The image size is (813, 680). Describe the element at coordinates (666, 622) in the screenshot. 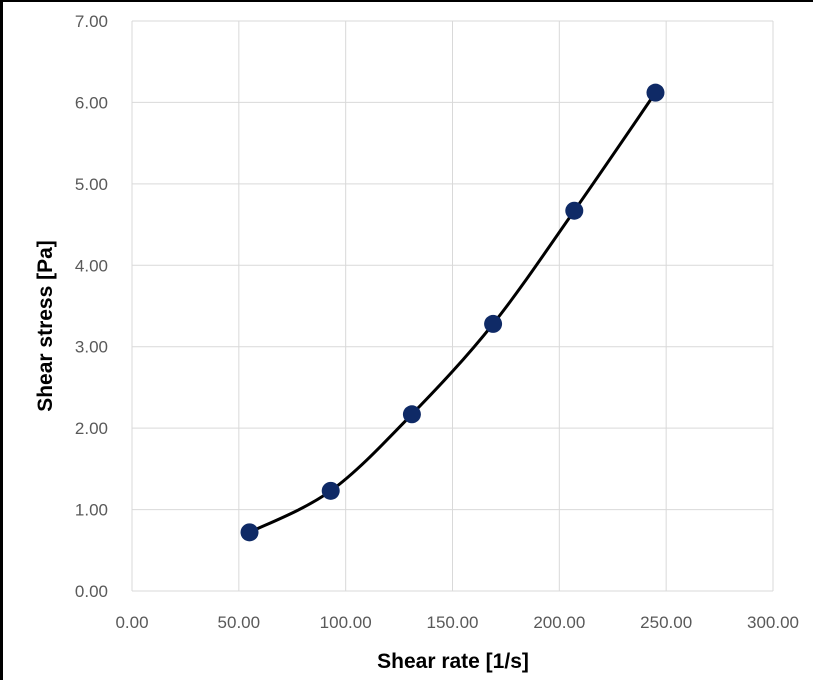

I see `x-tick-label: 250.00` at that location.